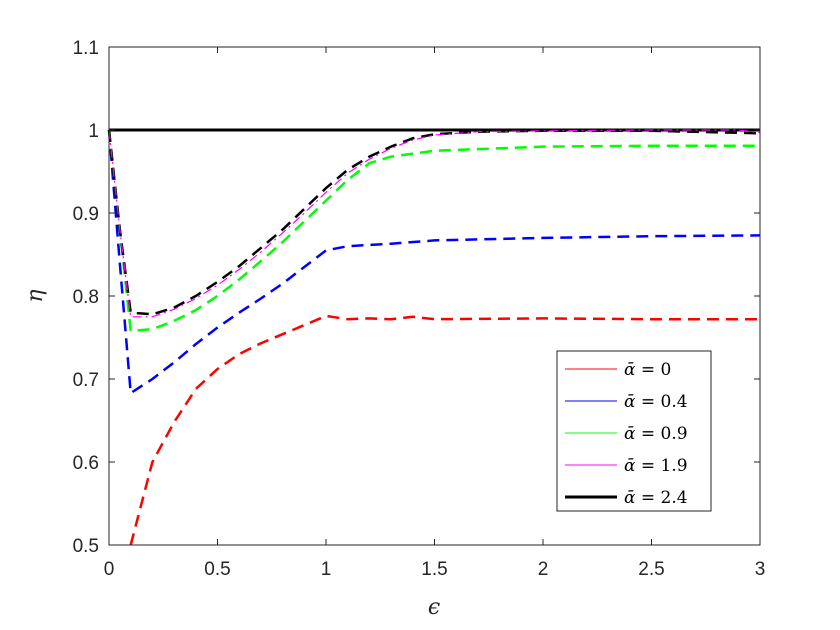  I want to click on x-tick-label: 1.5, so click(434, 569).